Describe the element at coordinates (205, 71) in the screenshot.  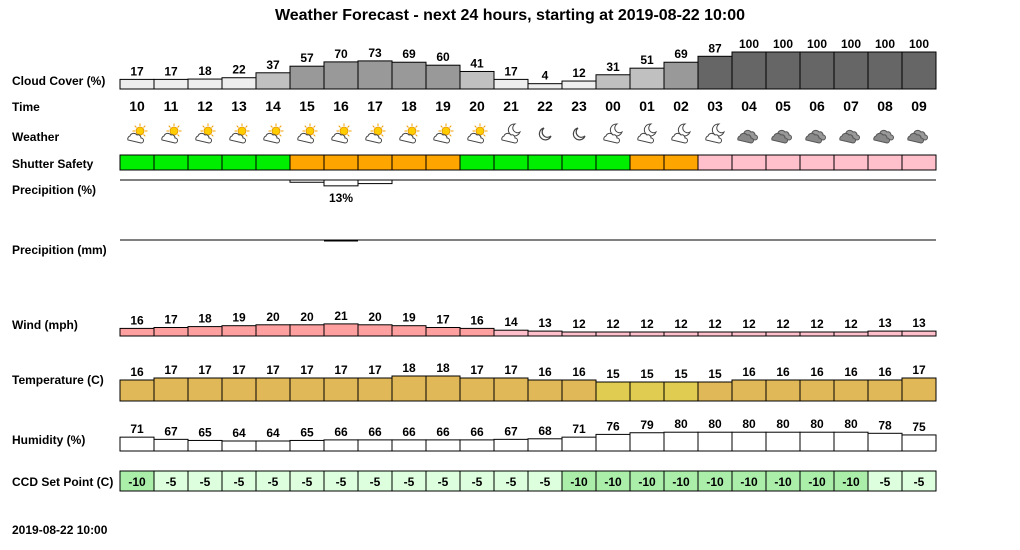
I see `cloud-cover-value: 18` at that location.